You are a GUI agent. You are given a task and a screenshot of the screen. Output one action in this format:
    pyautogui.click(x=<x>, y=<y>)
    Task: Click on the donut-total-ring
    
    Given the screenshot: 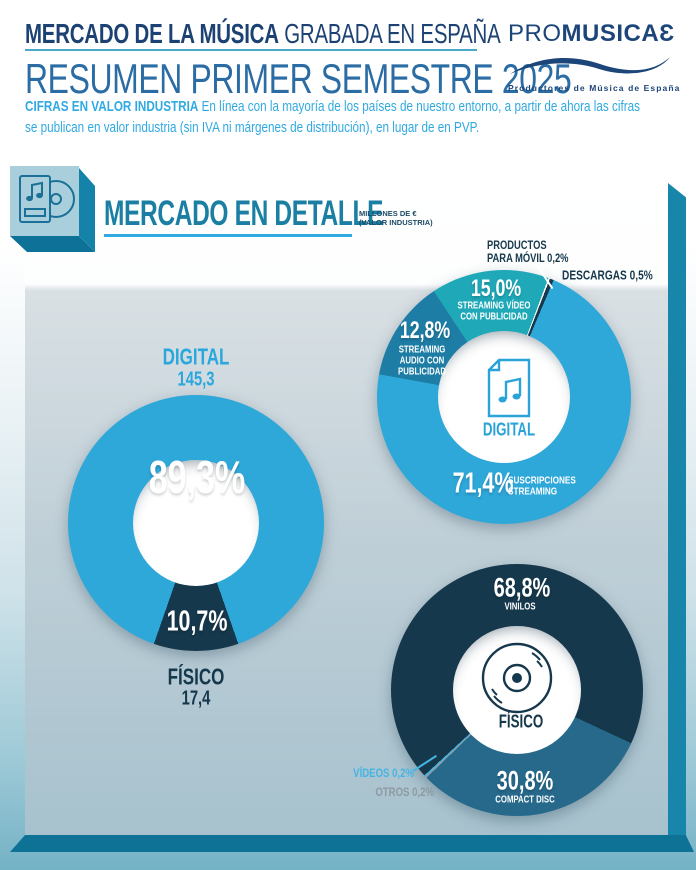 What is the action you would take?
    pyautogui.click(x=196, y=523)
    